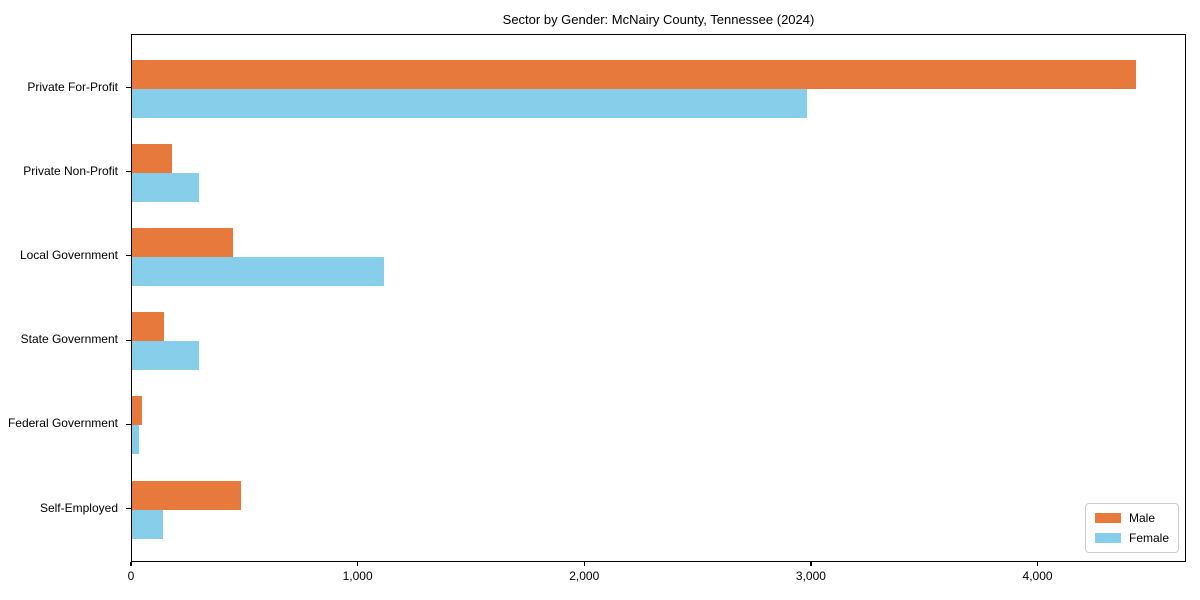  I want to click on y-axis-label: State Government, so click(69, 339).